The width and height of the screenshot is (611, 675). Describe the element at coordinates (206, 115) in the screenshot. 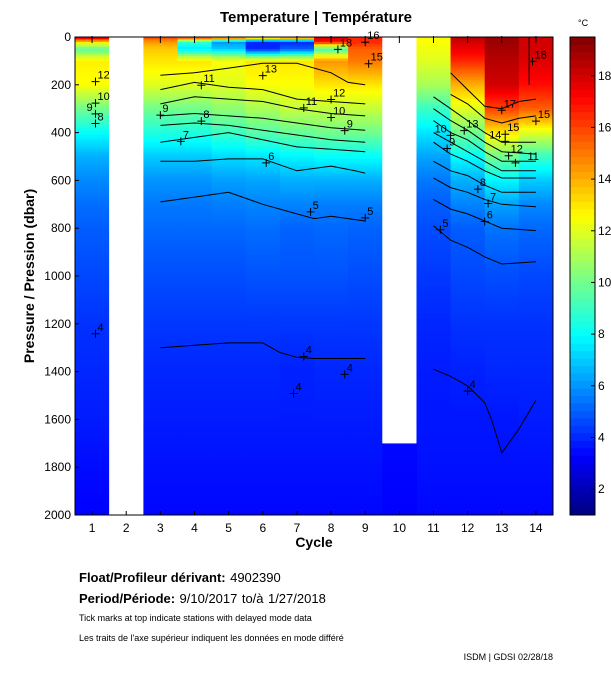

I see `contour-label-8: 8` at that location.